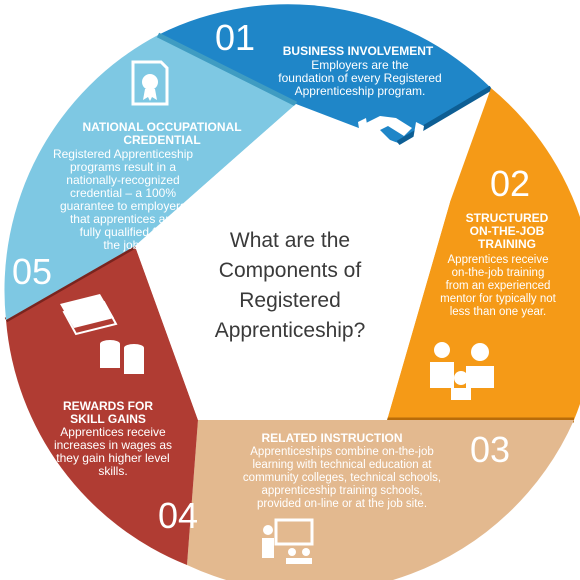 The image size is (580, 580). Describe the element at coordinates (498, 299) in the screenshot. I see `segment-02-text-line: mentor for typically not` at that location.